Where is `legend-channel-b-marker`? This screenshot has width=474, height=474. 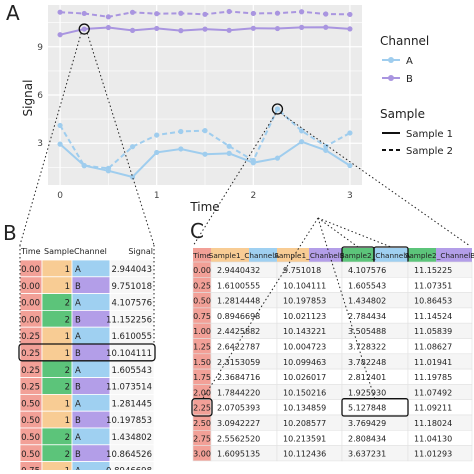
legend-channel-b-marker is located at coordinates (391, 78).